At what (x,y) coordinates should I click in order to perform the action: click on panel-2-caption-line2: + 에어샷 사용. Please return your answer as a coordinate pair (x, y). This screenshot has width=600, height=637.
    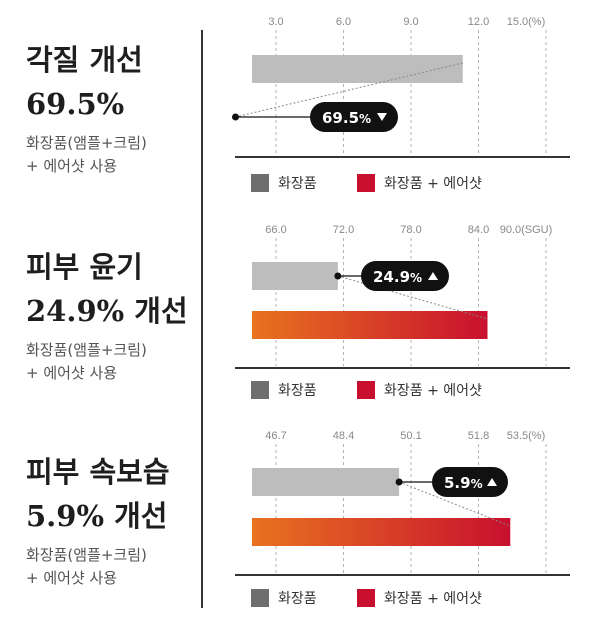
    Looking at the image, I should click on (72, 373).